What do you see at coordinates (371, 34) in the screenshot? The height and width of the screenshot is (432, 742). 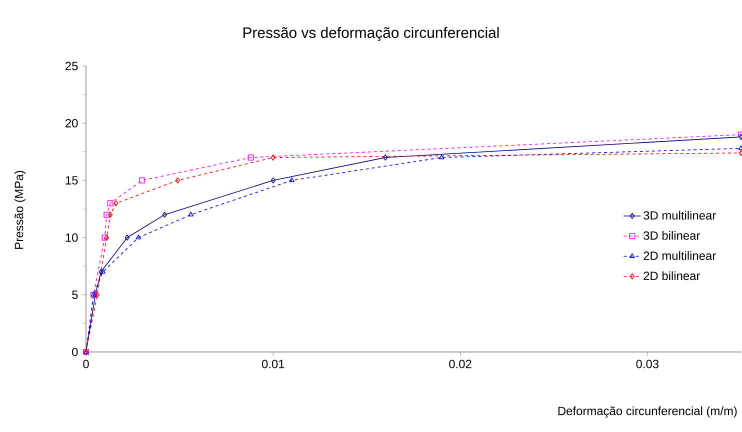 I see `chart-title: Pressão vs deformação circunferencial` at bounding box center [371, 34].